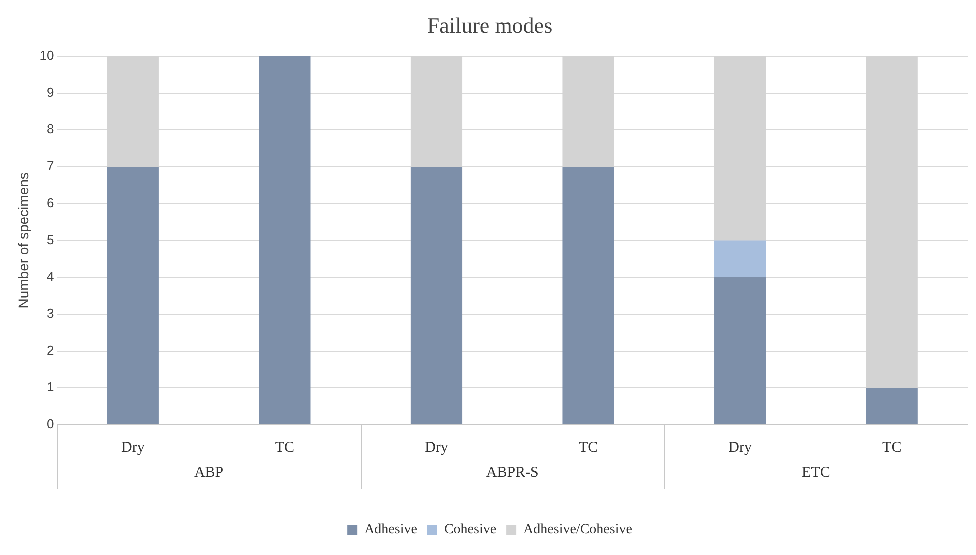  I want to click on legend-label: Adhesive, so click(391, 530).